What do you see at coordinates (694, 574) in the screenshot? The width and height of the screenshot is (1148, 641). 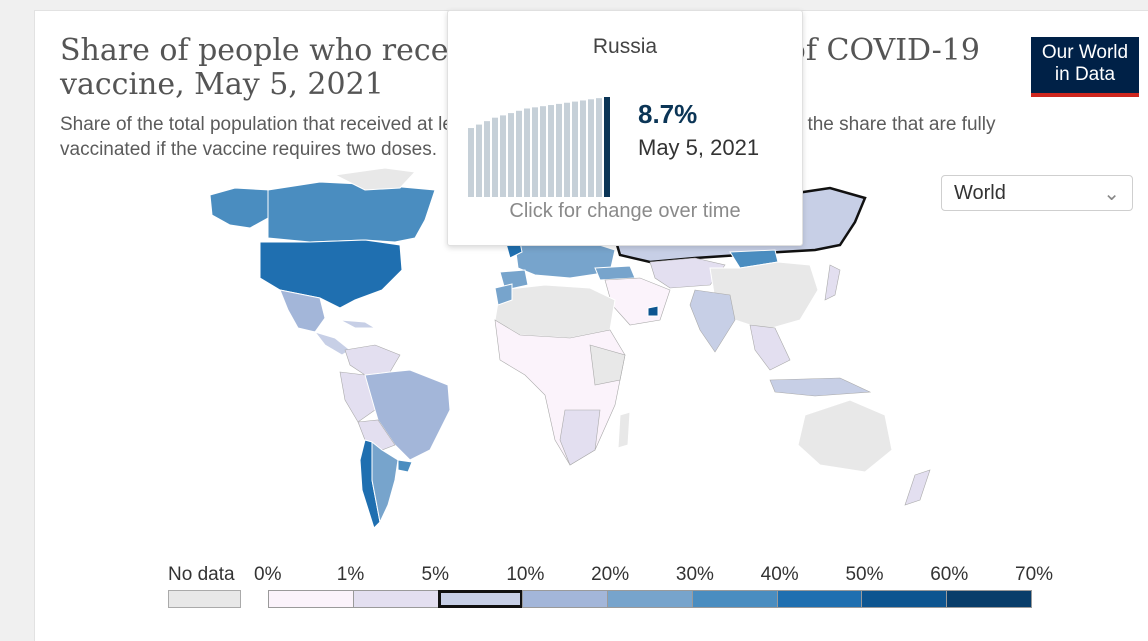 I see `legend-tick-label: 30%` at bounding box center [694, 574].